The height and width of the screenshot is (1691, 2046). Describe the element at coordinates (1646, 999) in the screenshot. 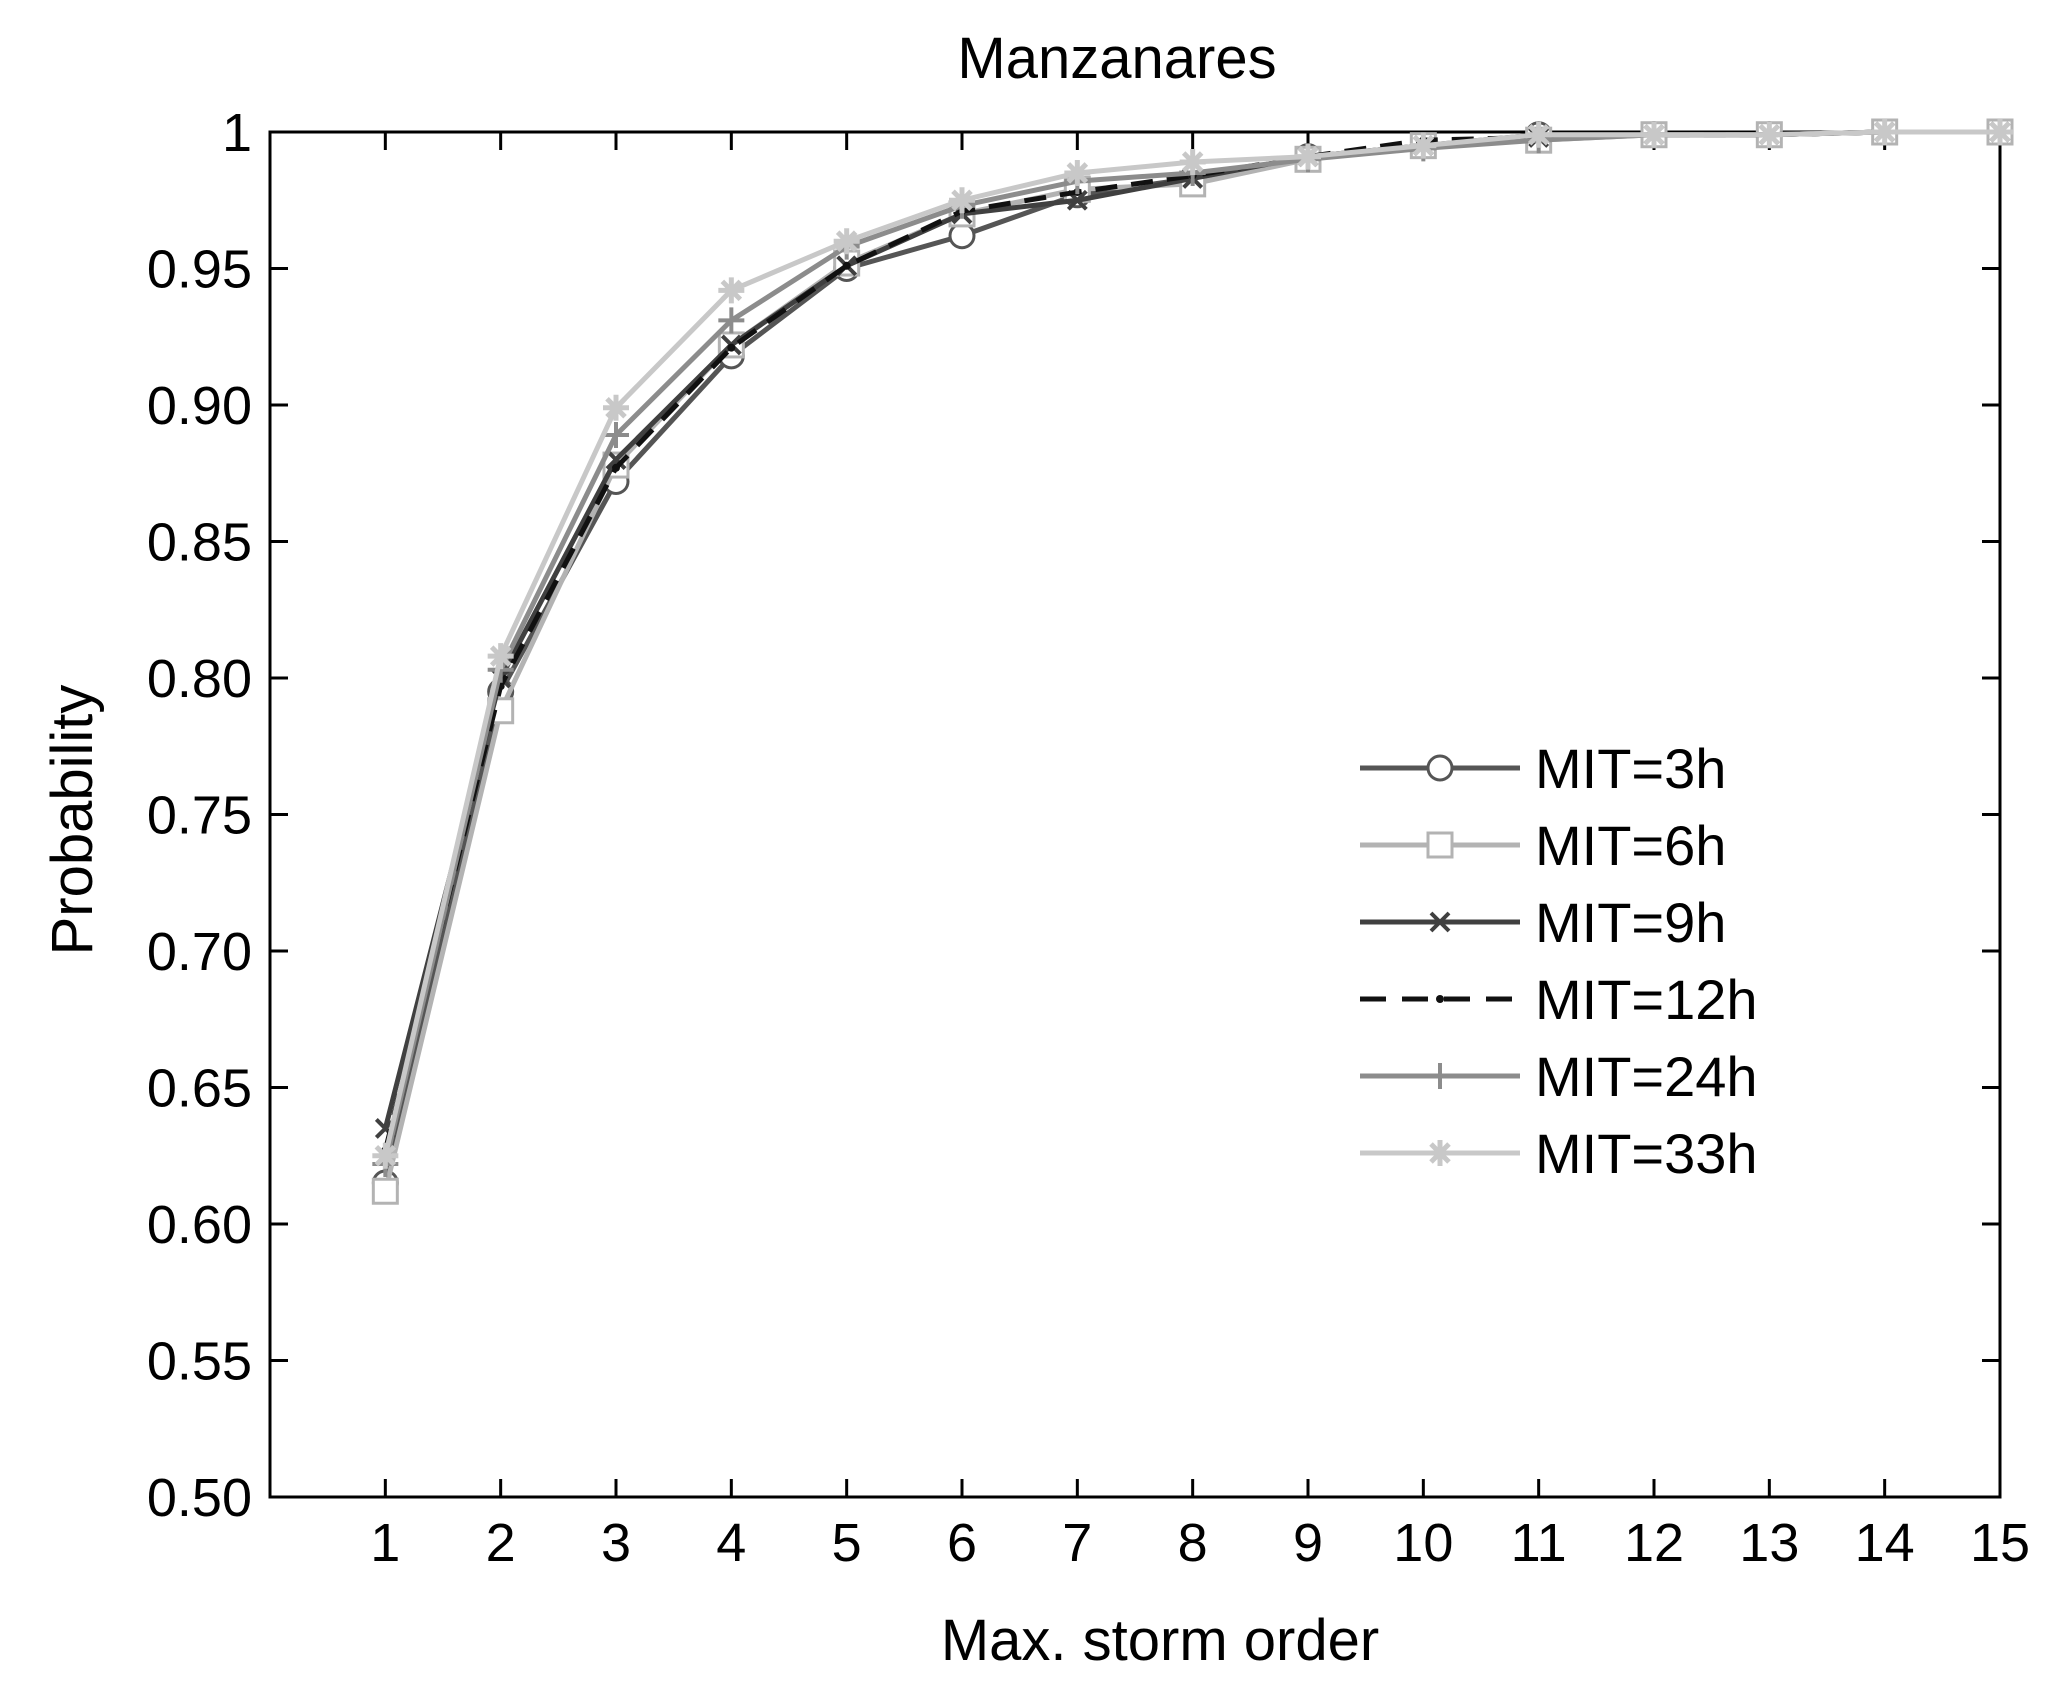

I see `legend-label: MIT=12h` at that location.